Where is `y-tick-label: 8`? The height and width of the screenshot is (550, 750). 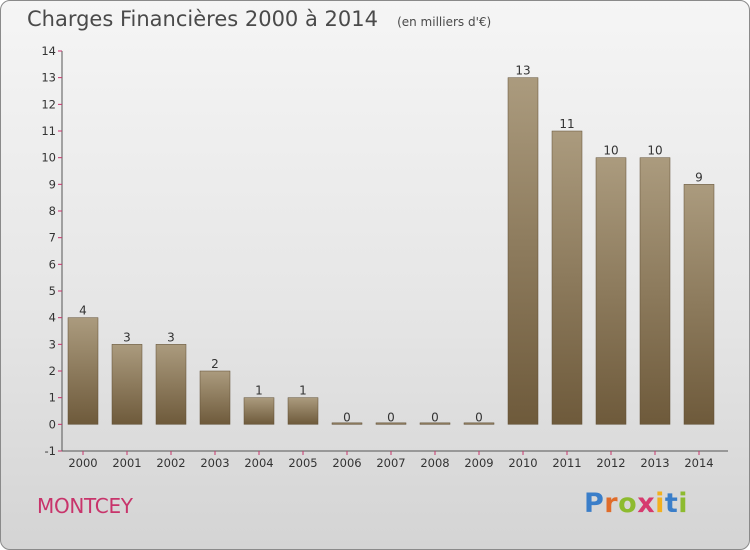 y-tick-label: 8 is located at coordinates (52, 211).